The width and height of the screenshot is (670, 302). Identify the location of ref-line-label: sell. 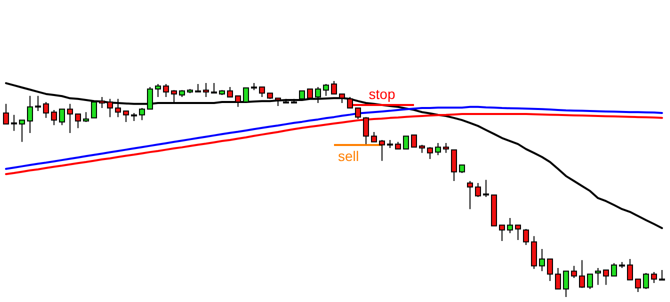
(349, 156).